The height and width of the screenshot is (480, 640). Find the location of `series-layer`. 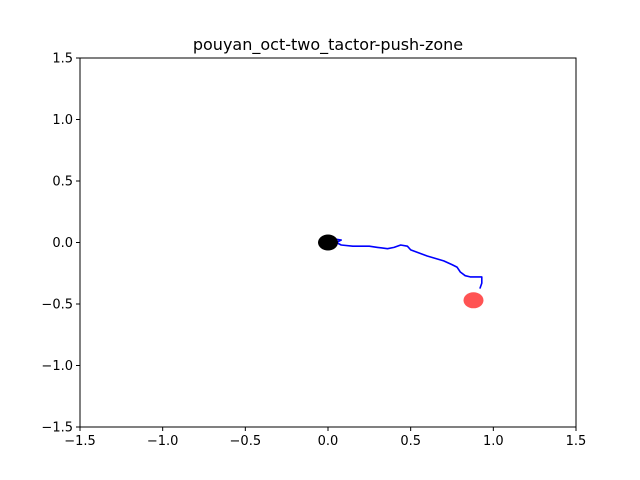

series-layer is located at coordinates (405, 263).